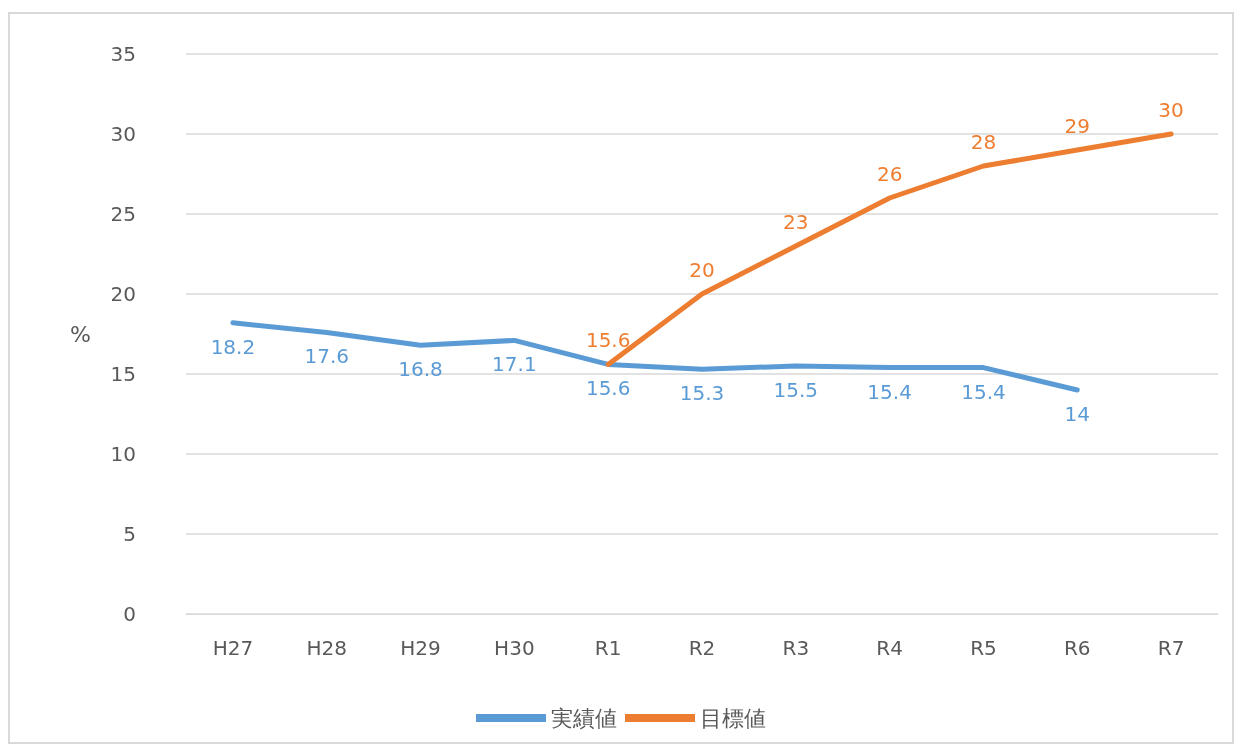 This screenshot has height=751, width=1242. I want to click on y-tick-label: 10, so click(123, 454).